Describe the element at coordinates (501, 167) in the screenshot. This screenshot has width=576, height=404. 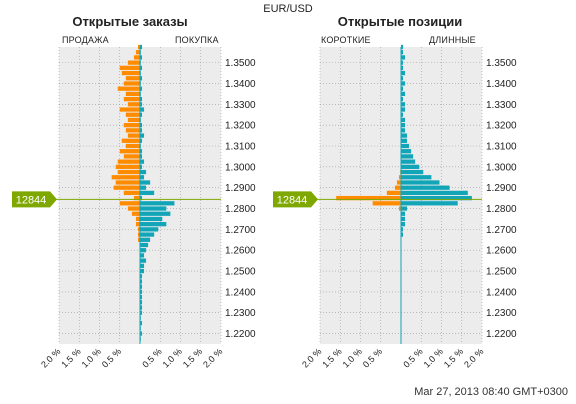
I see `positions-y-tick-label: 1.3000` at that location.